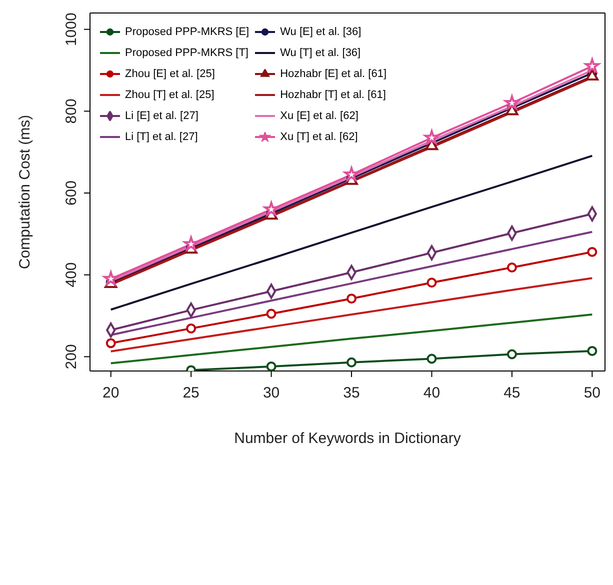 Image resolution: width=613 pixels, height=585 pixels. Describe the element at coordinates (333, 95) in the screenshot. I see `legend-label: Hozhabr [T] et al. [61]` at that location.